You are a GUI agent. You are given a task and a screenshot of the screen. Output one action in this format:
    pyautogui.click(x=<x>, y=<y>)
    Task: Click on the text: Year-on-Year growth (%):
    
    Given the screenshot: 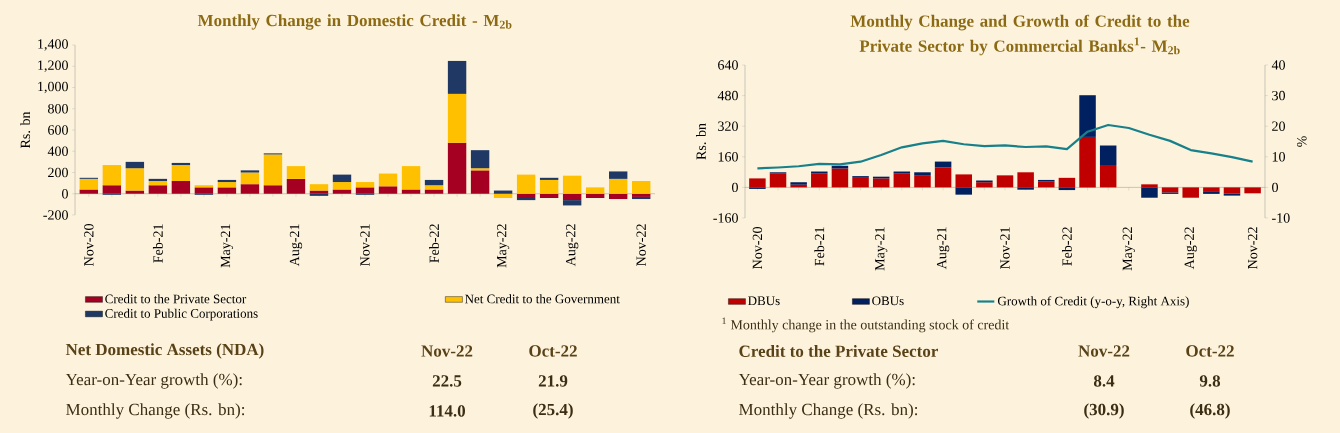 What is the action you would take?
    pyautogui.click(x=826, y=381)
    